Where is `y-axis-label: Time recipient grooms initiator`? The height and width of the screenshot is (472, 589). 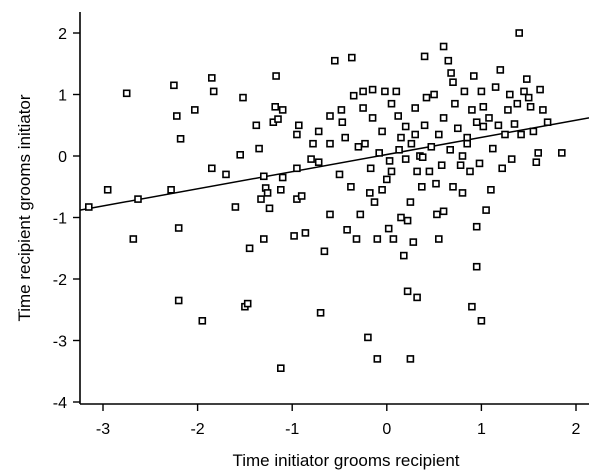
y-axis-label: Time recipient grooms initiator is located at coordinates (24, 207).